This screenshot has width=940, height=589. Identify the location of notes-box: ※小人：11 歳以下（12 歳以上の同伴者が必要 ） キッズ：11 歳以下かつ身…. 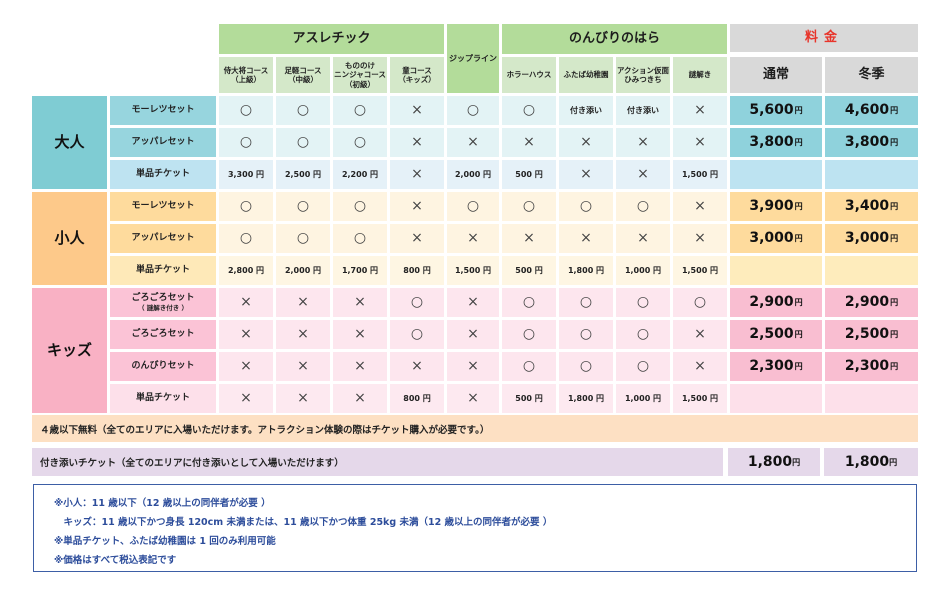
(475, 528).